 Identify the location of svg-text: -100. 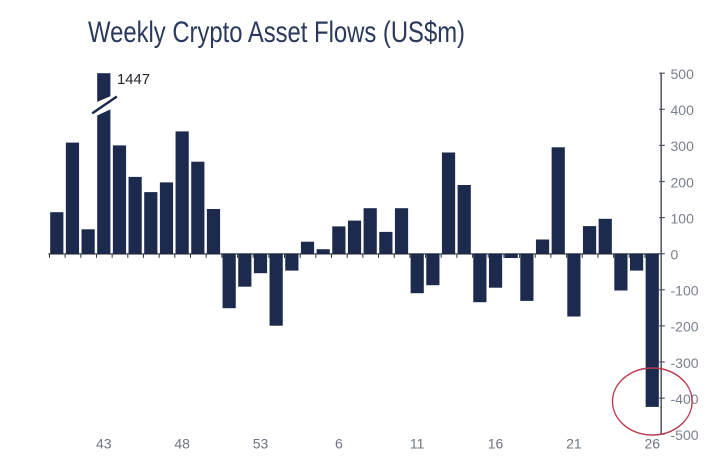
(685, 291).